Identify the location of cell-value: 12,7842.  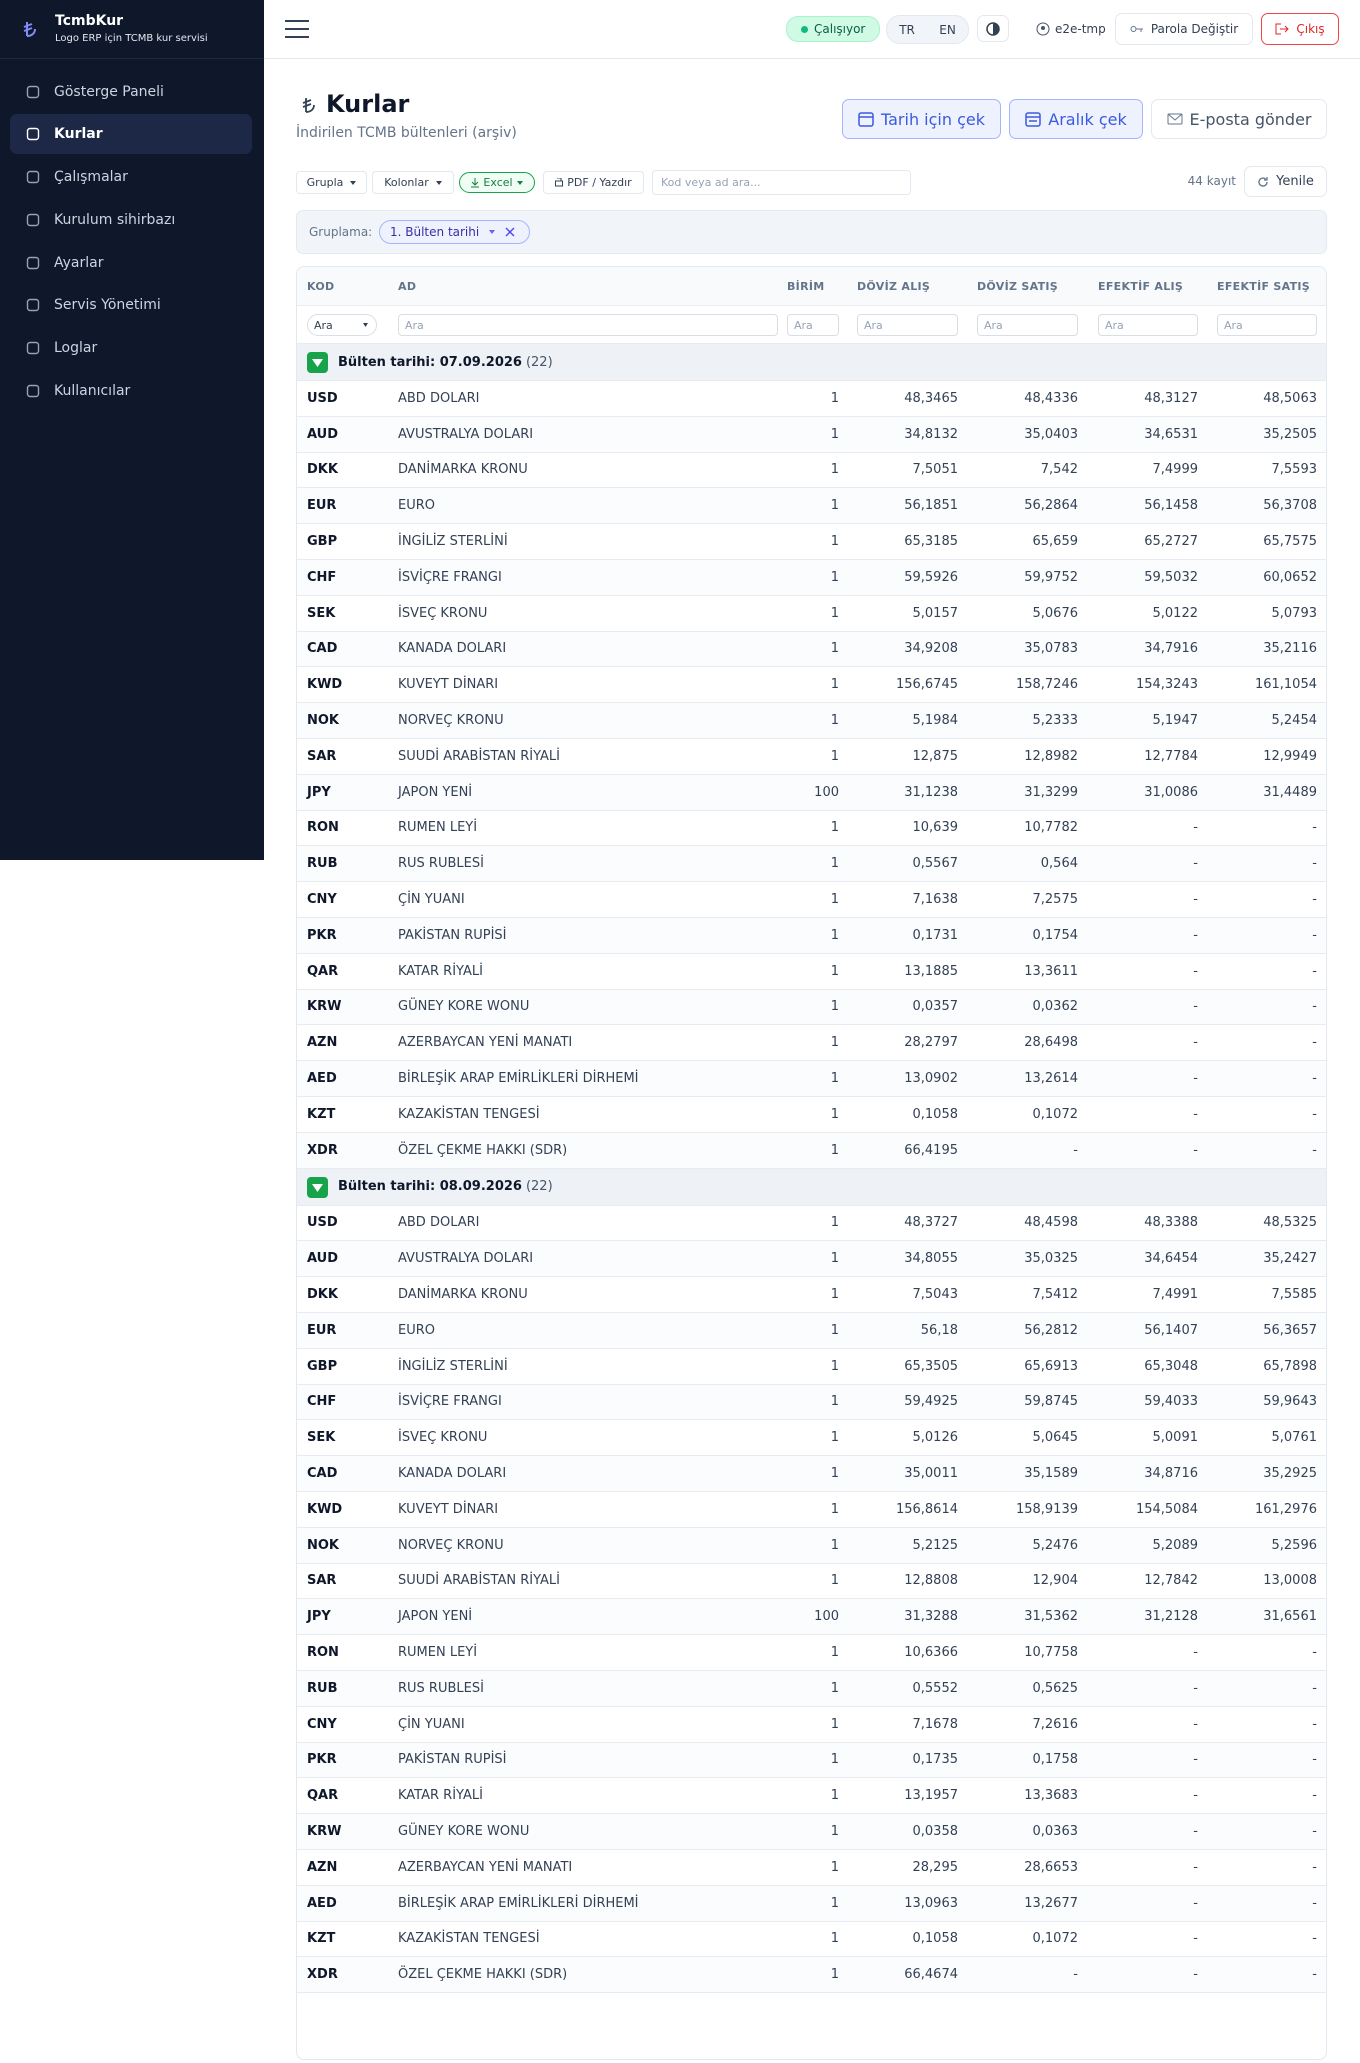
(1171, 1581).